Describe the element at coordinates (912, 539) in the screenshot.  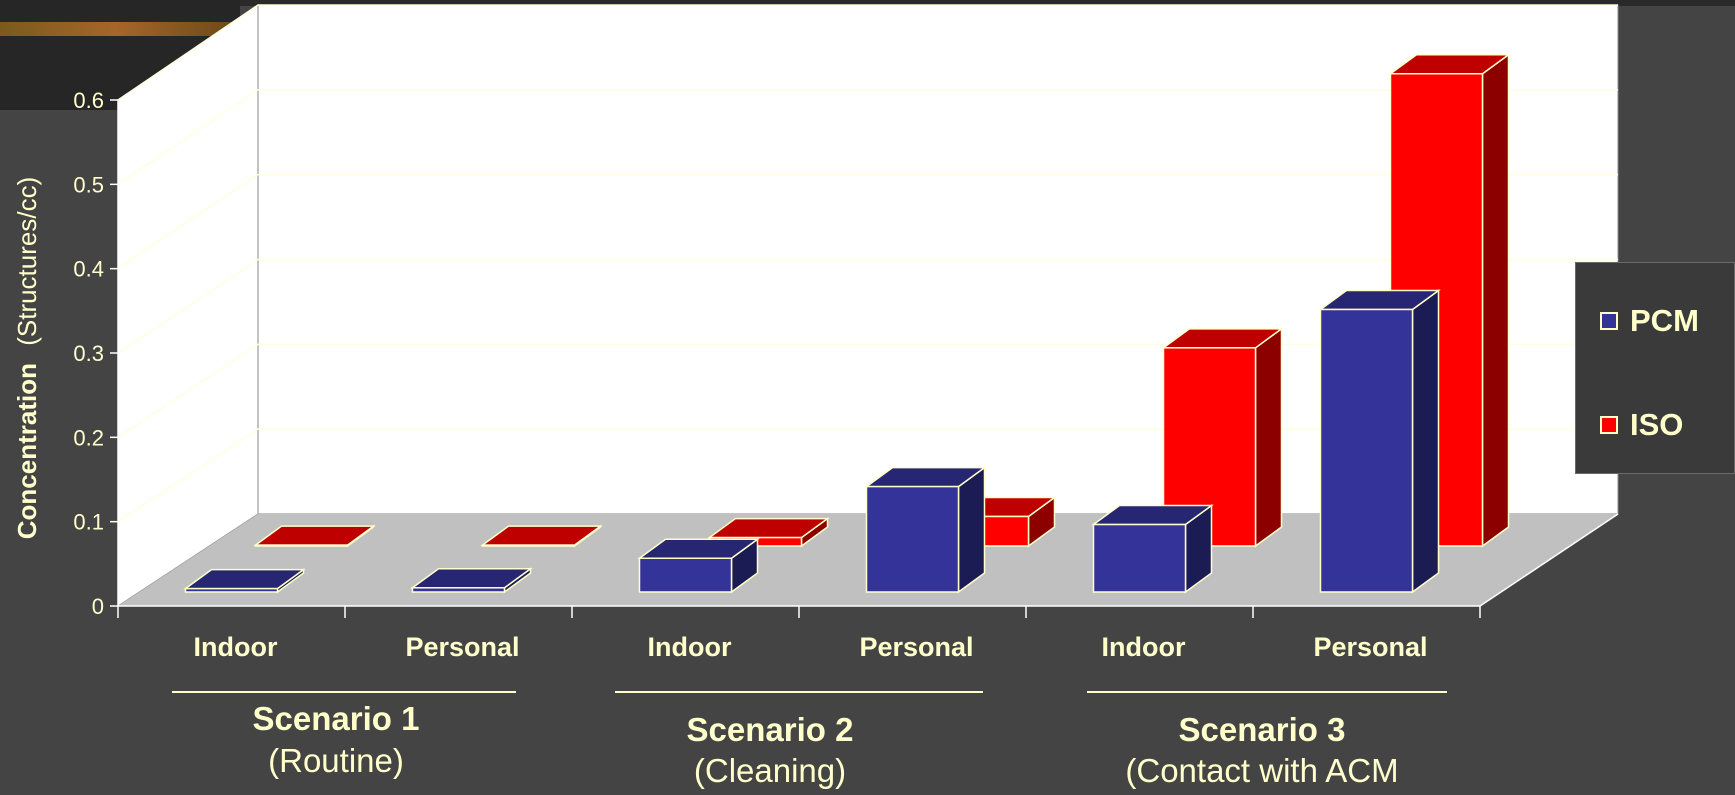
I see `bar-pcm-3-front` at that location.